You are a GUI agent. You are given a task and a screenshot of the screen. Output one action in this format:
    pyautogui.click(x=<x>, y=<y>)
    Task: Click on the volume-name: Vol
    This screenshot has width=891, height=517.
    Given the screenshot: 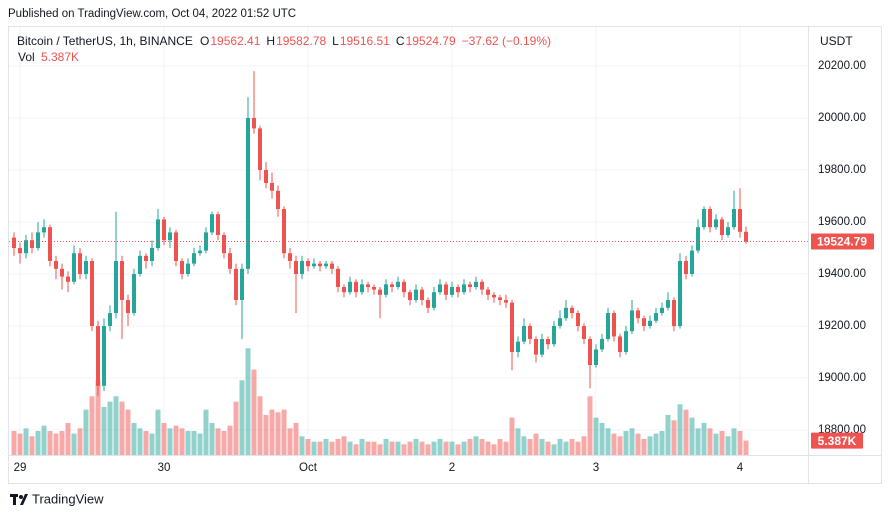 What is the action you would take?
    pyautogui.click(x=26, y=57)
    